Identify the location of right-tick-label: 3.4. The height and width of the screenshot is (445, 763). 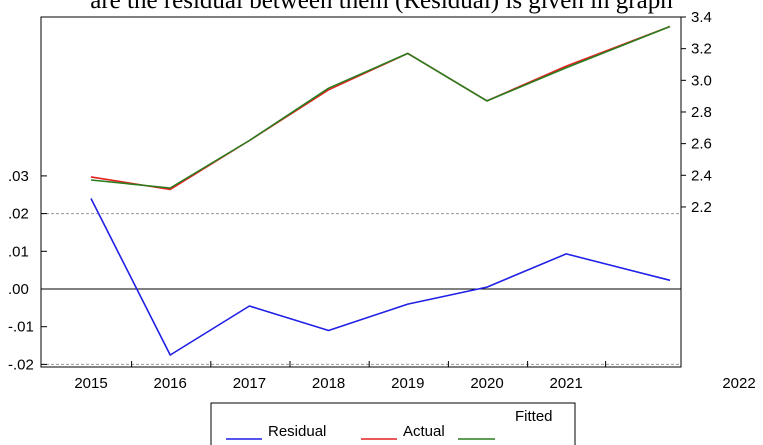
(701, 17).